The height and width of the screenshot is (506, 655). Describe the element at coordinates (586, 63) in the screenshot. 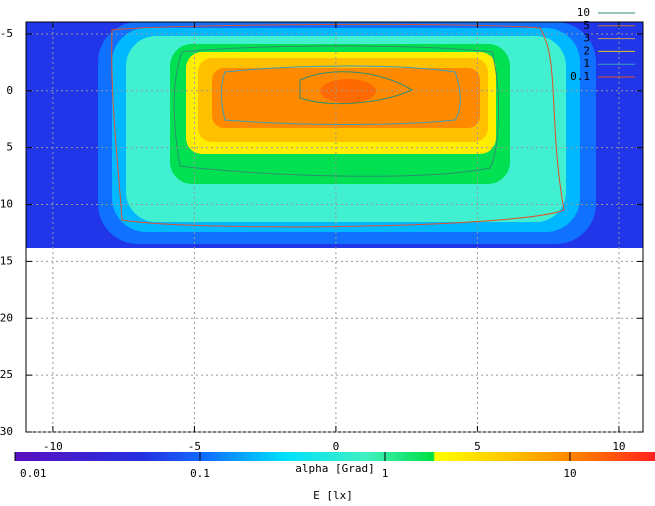

I see `legend-label: 1` at that location.